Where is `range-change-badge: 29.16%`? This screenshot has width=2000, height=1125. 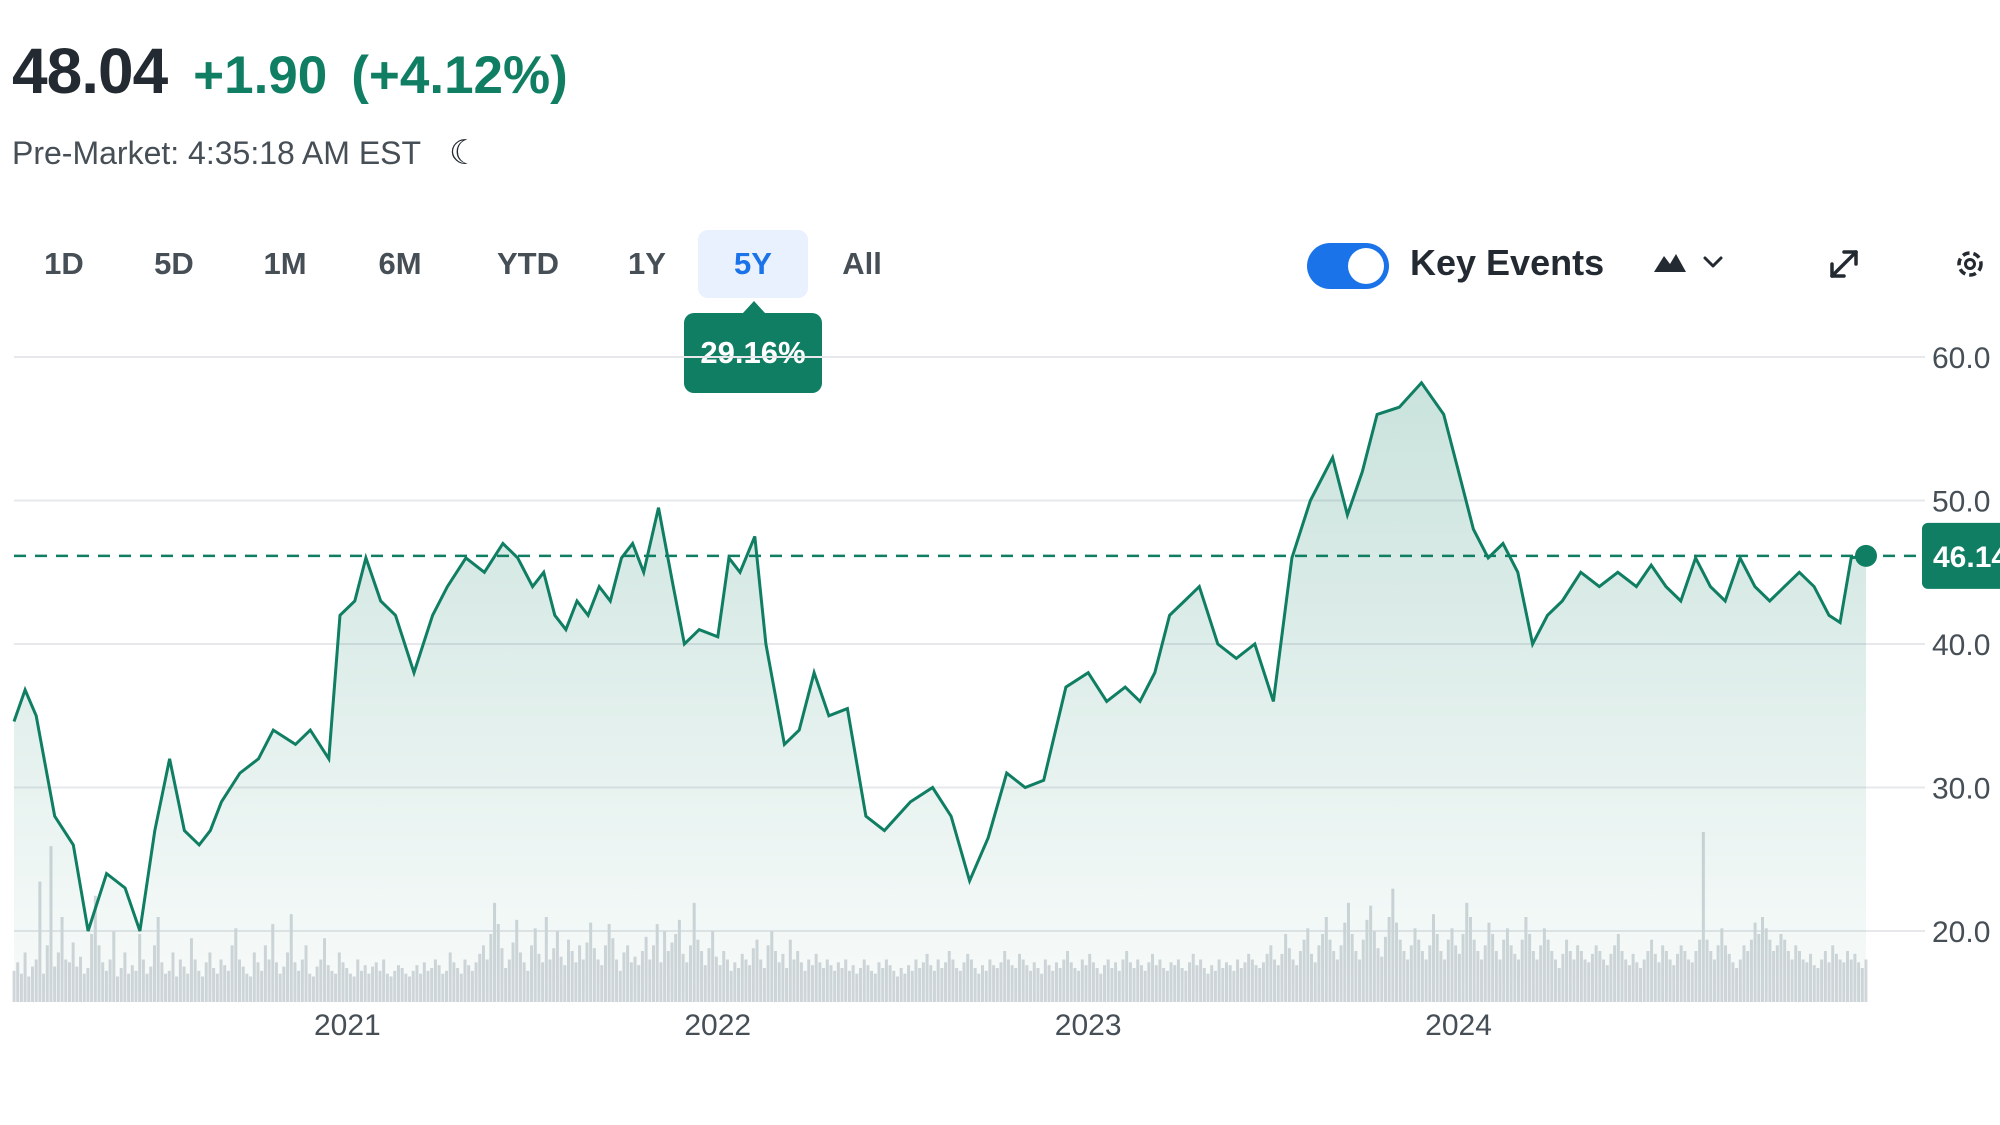
range-change-badge: 29.16% is located at coordinates (753, 347).